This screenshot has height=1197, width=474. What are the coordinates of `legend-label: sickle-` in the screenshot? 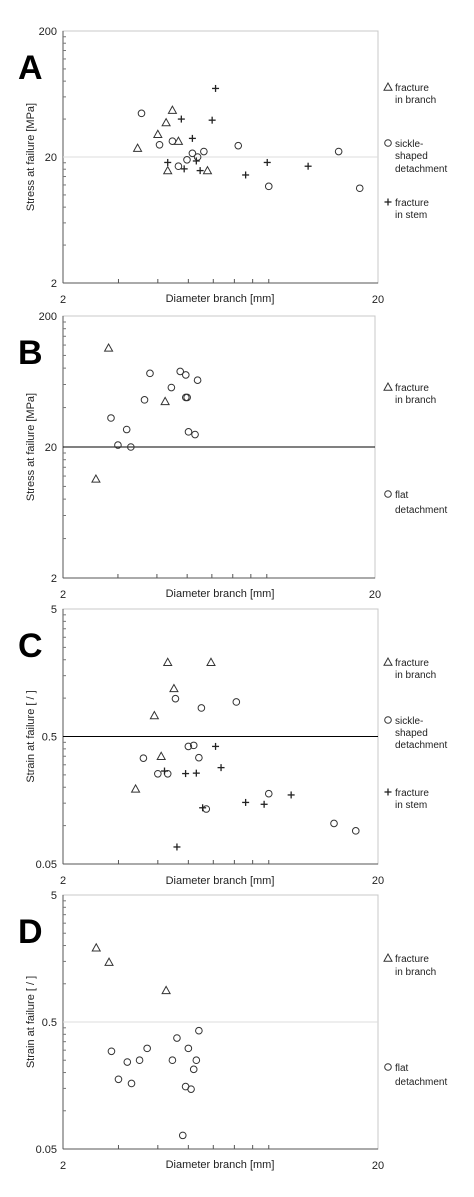 It's located at (409, 721).